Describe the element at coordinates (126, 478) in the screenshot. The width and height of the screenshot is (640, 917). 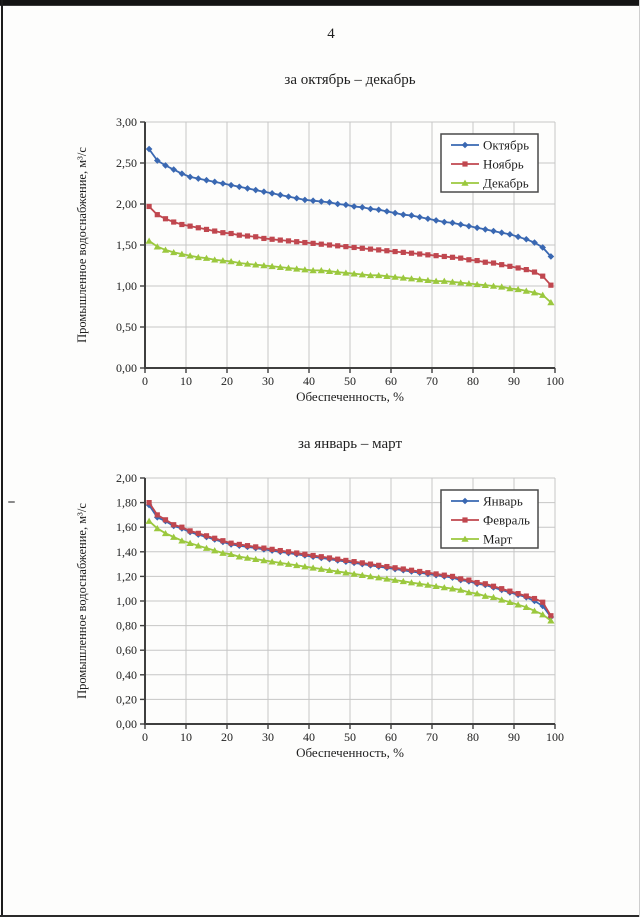
I see `y-tick-label: 2,00` at that location.